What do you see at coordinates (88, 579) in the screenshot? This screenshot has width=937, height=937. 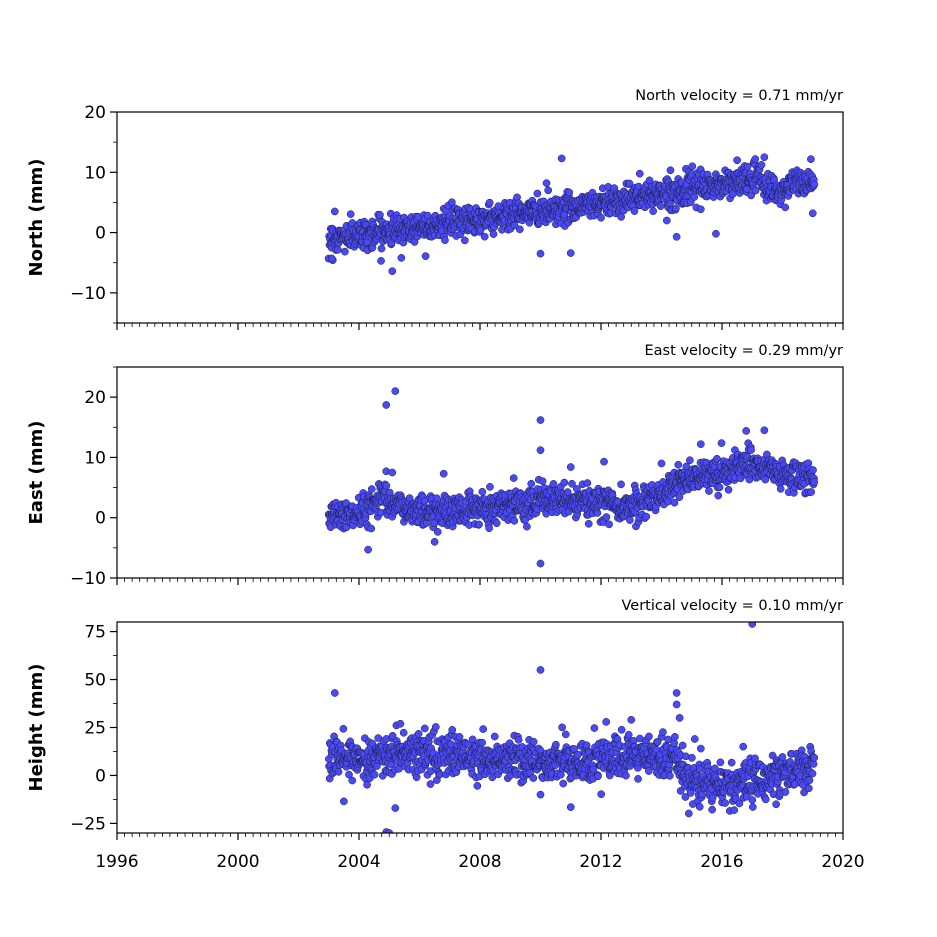 I see `y-tick-label: −10` at bounding box center [88, 579].